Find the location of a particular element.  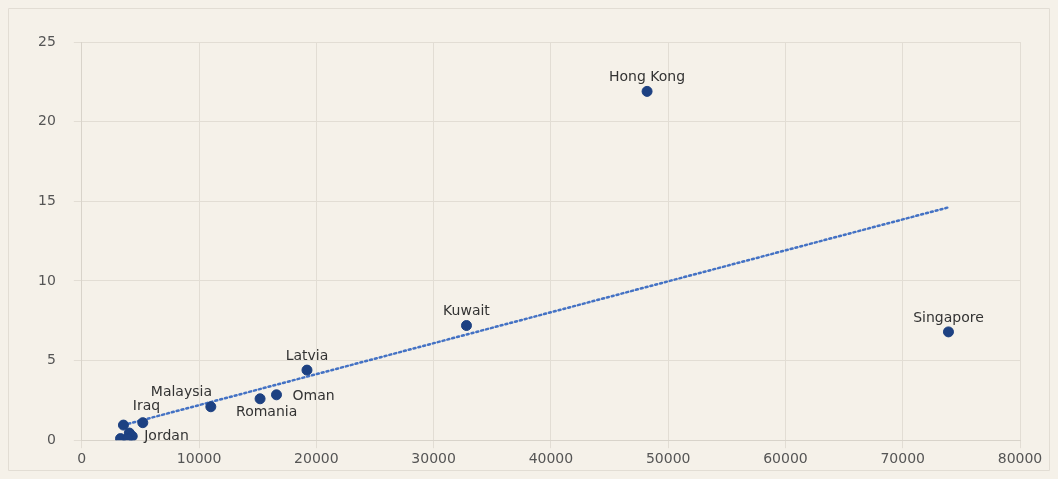

annotation: Oman is located at coordinates (313, 395).